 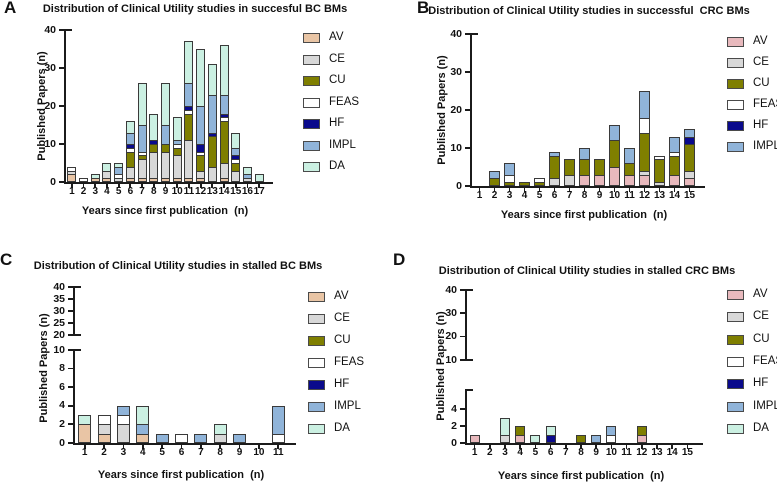 I want to click on x-tick-label: 7, so click(x=569, y=195).